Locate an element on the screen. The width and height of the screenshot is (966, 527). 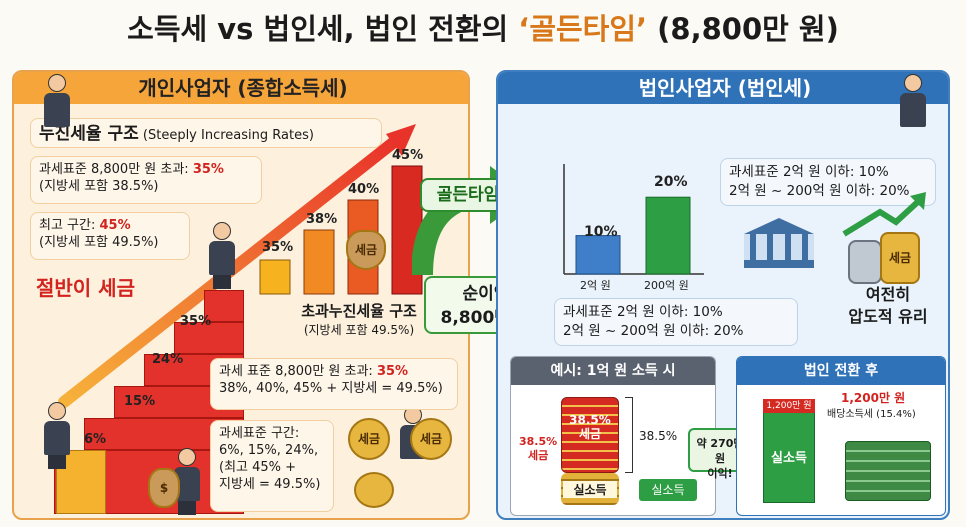
tax-coin-stack is located at coordinates (590, 435).